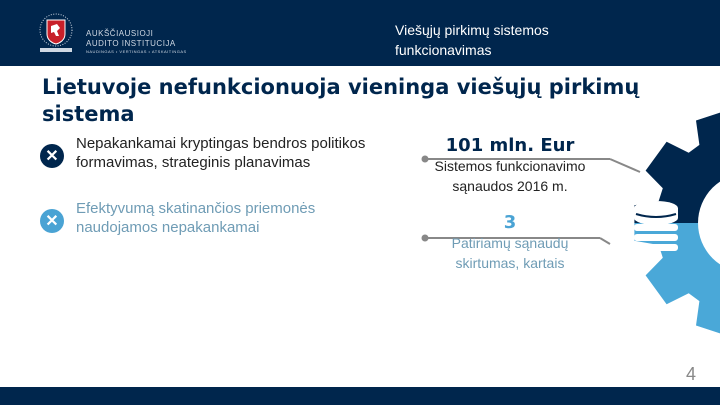 This screenshot has width=720, height=405. What do you see at coordinates (656, 226) in the screenshot?
I see `coin-stack-icon` at bounding box center [656, 226].